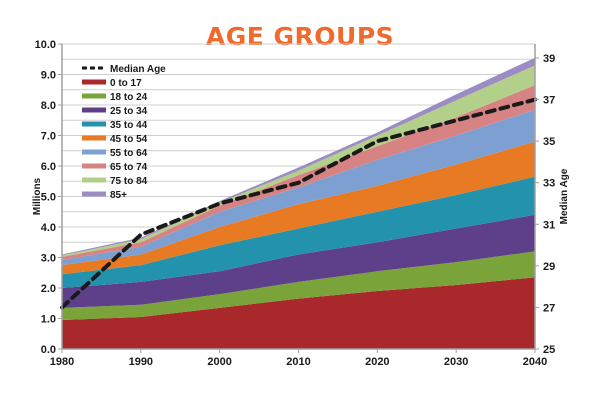 This screenshot has height=400, width=600. I want to click on y-tick-label: 7.0, so click(48, 137).